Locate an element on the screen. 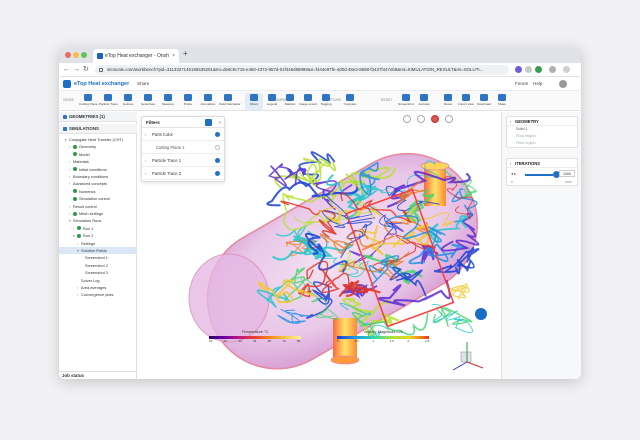  tree-item: › Convergence plots is located at coordinates (98, 294).